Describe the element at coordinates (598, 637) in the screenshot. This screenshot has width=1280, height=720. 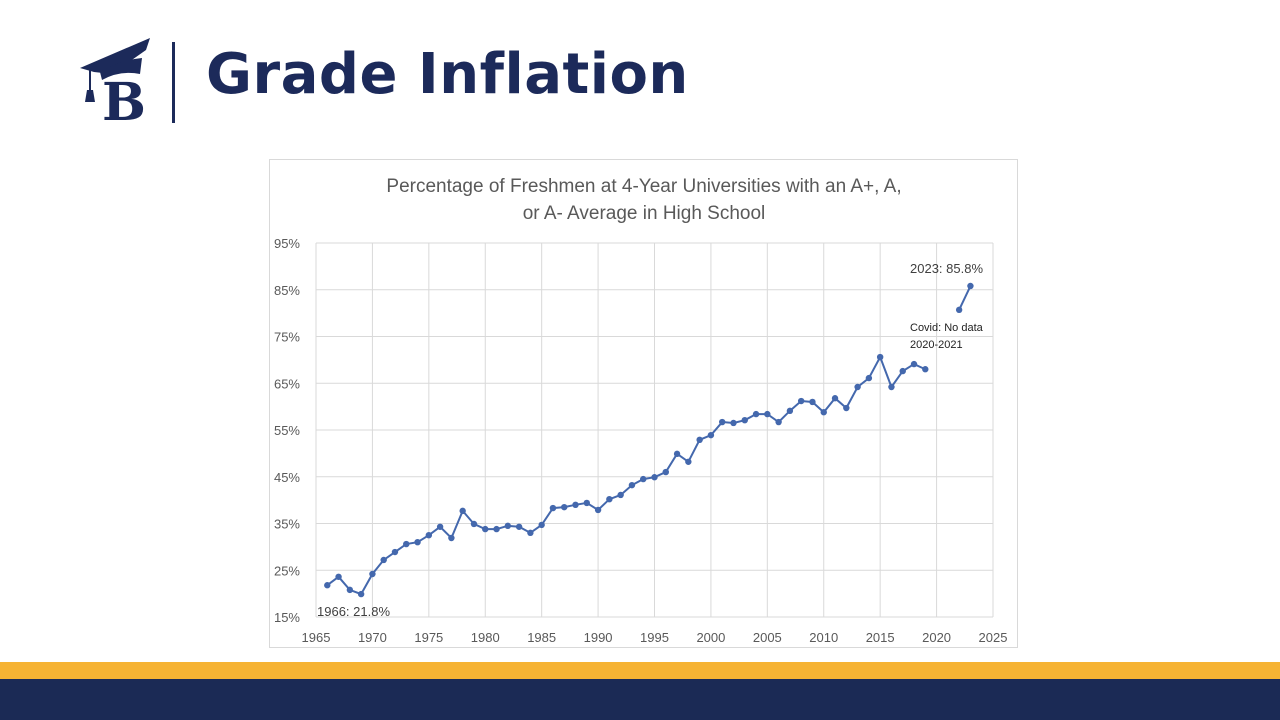
I see `x-tick-label: 1990` at that location.